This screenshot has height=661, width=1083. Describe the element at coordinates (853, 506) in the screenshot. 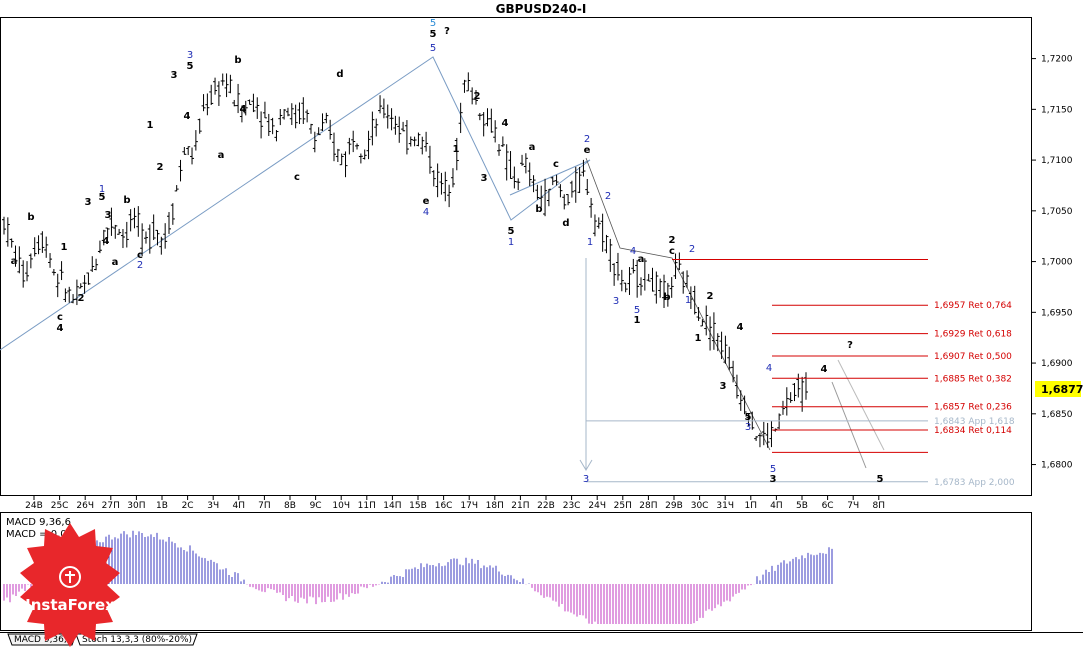

I see `x-tick-label: 7Ч` at that location.